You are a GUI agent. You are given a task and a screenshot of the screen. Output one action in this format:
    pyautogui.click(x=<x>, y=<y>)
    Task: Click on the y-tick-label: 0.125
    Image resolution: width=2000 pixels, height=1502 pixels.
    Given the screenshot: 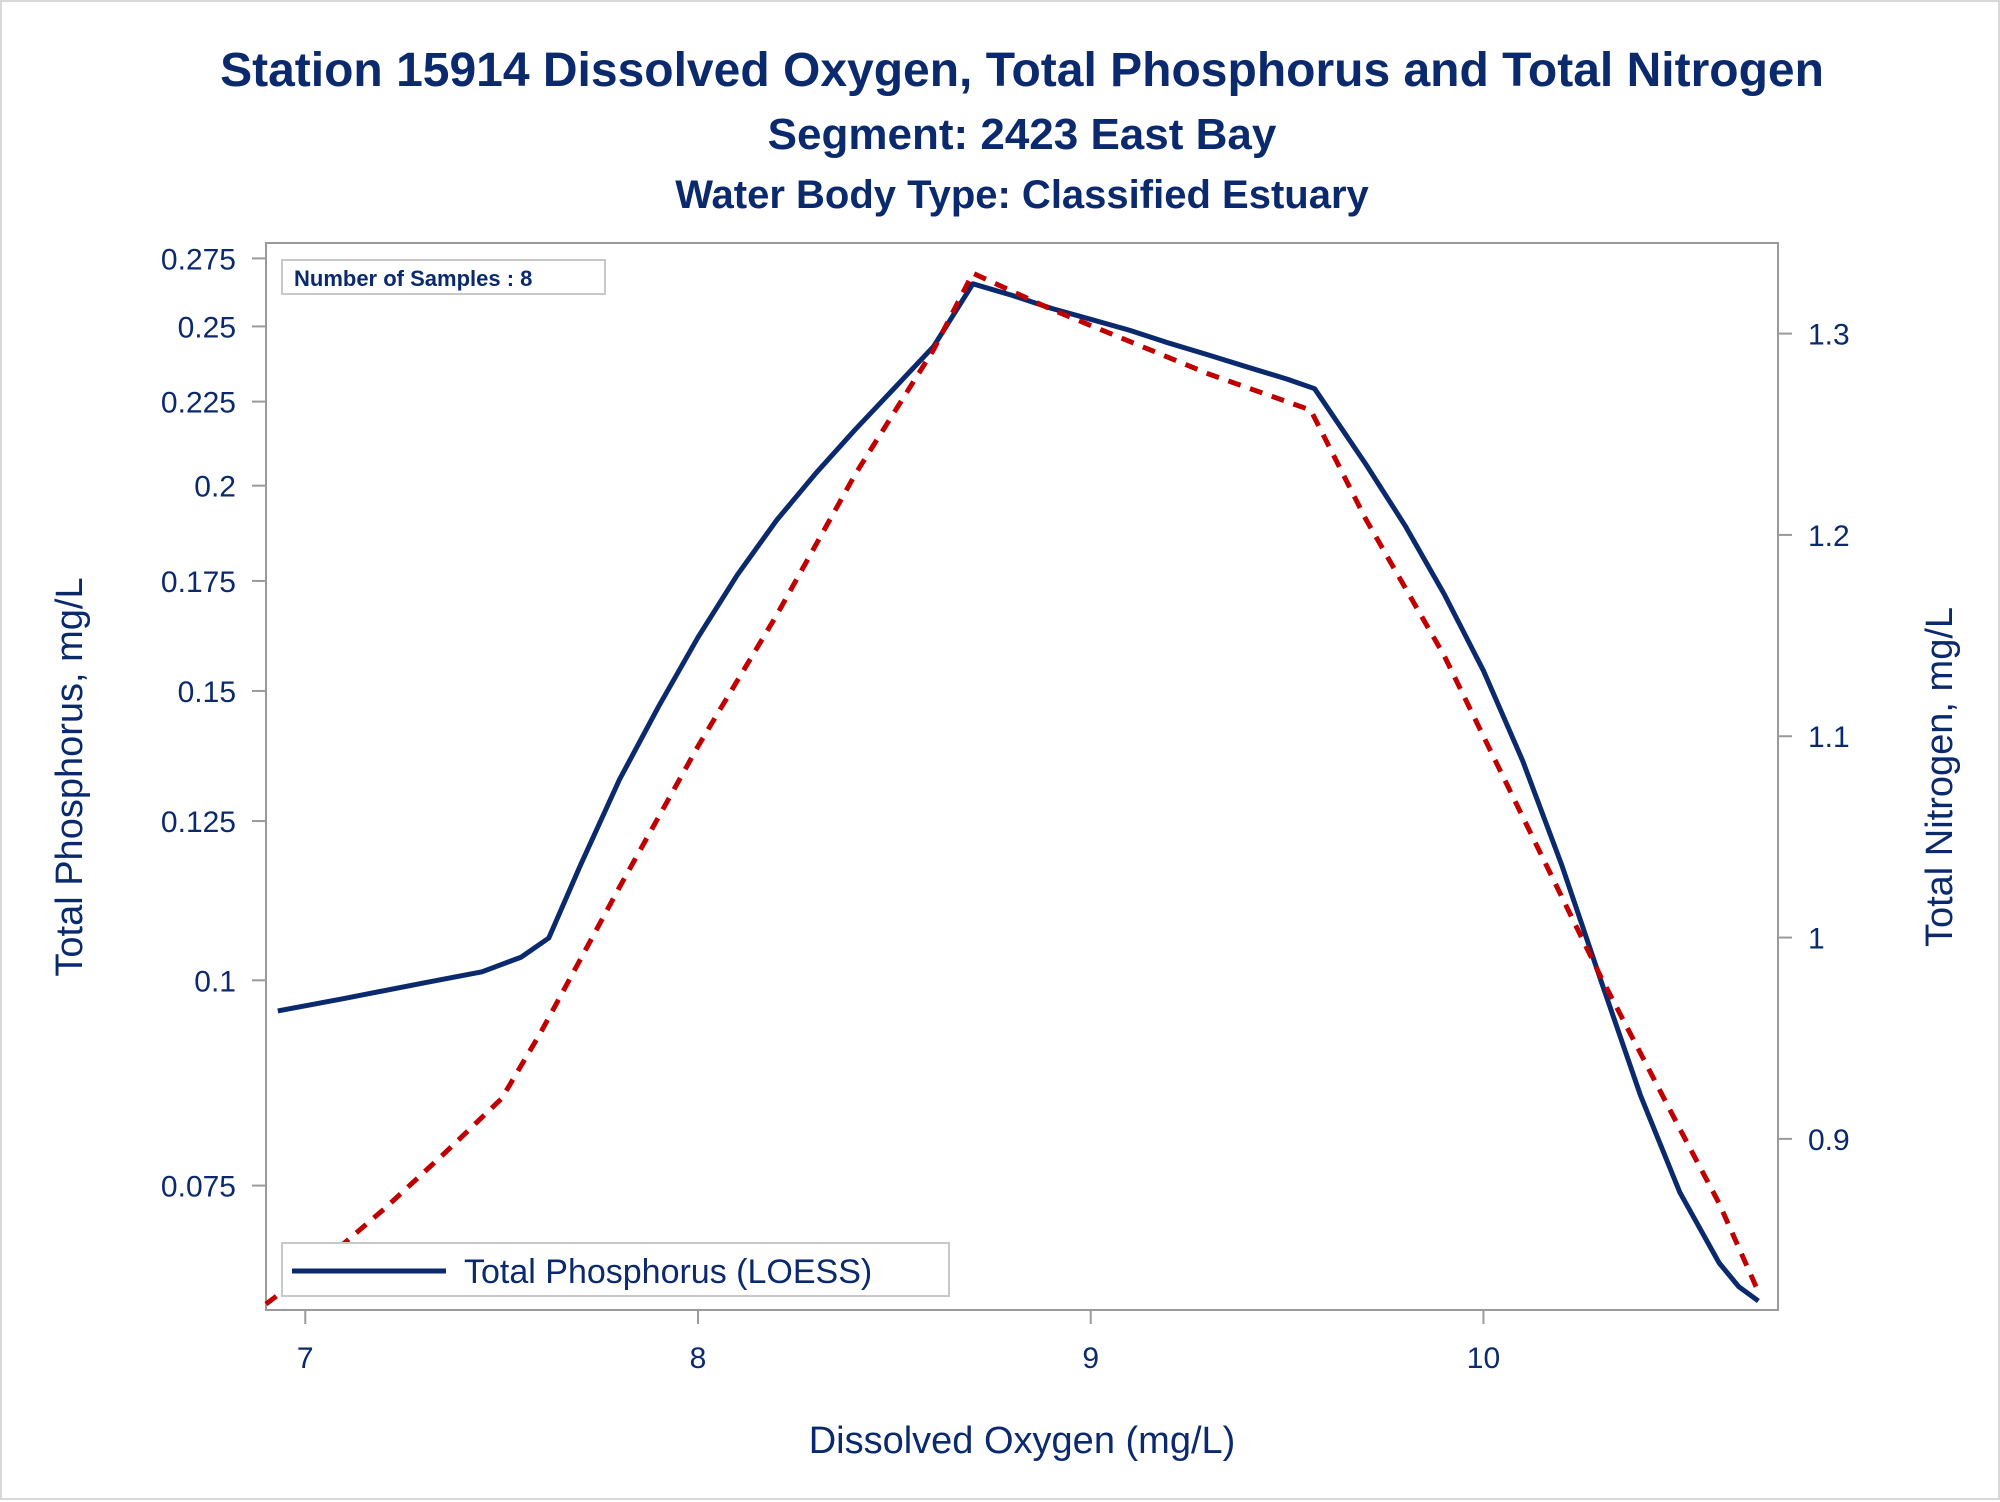 What is the action you would take?
    pyautogui.click(x=198, y=822)
    